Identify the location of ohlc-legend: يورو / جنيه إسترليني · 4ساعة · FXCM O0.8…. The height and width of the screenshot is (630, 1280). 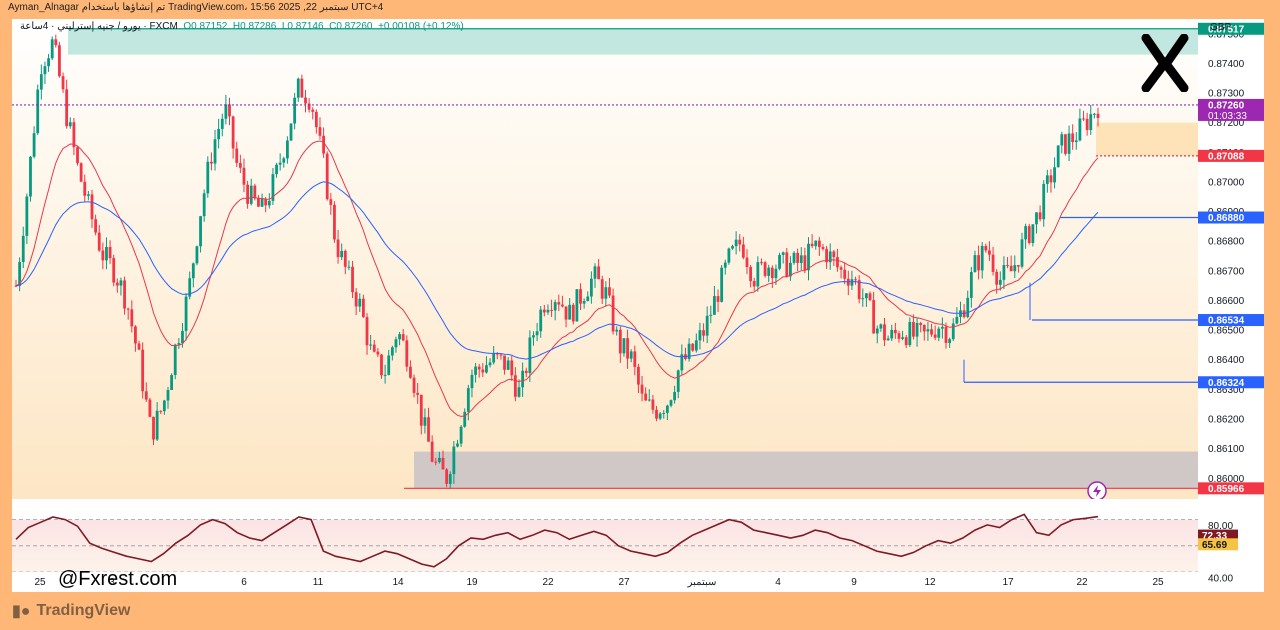
(242, 26).